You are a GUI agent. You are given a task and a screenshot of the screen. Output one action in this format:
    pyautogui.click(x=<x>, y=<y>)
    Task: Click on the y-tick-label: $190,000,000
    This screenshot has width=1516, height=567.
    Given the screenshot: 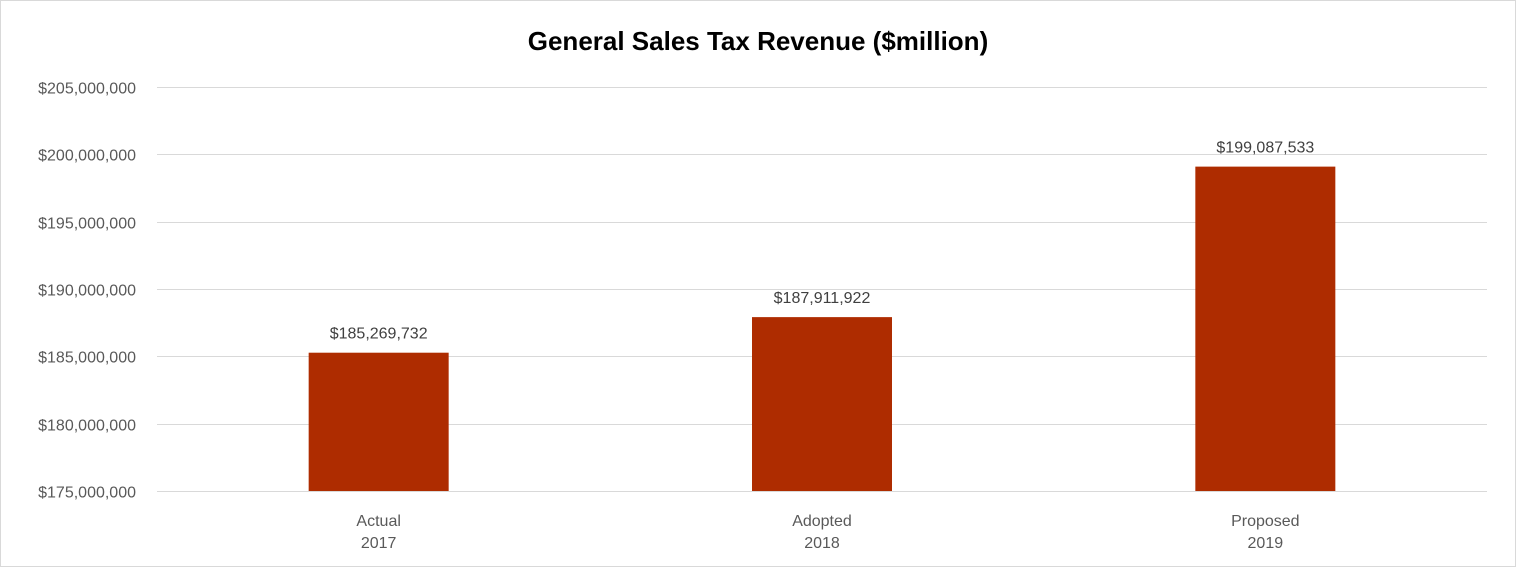 What is the action you would take?
    pyautogui.click(x=87, y=291)
    